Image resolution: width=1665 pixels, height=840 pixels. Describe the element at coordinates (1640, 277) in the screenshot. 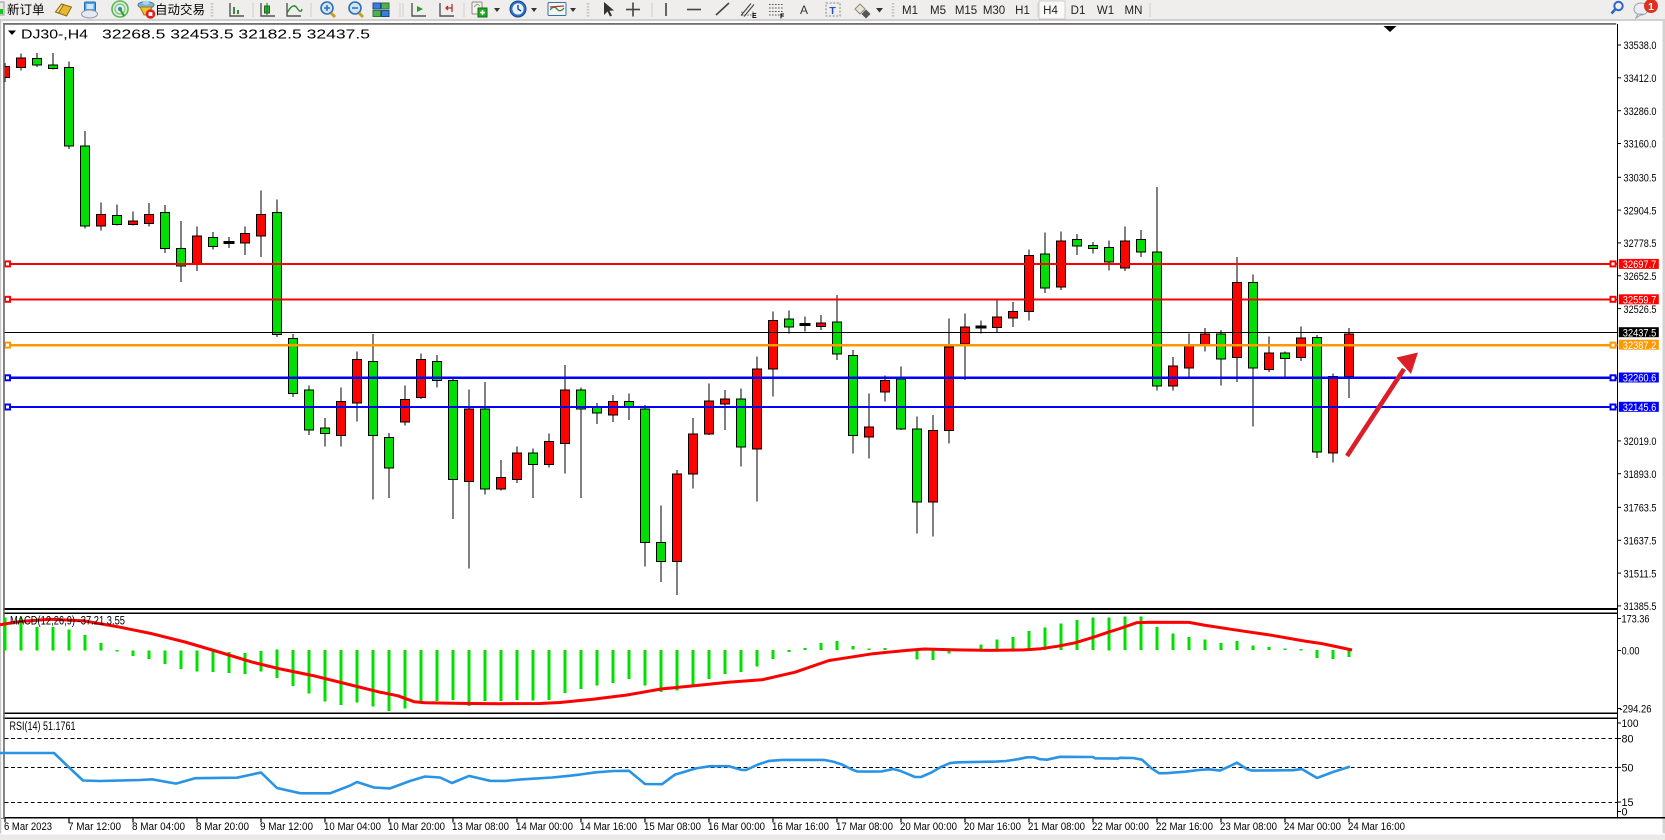

I see `svg-text: 32652.5` at that location.